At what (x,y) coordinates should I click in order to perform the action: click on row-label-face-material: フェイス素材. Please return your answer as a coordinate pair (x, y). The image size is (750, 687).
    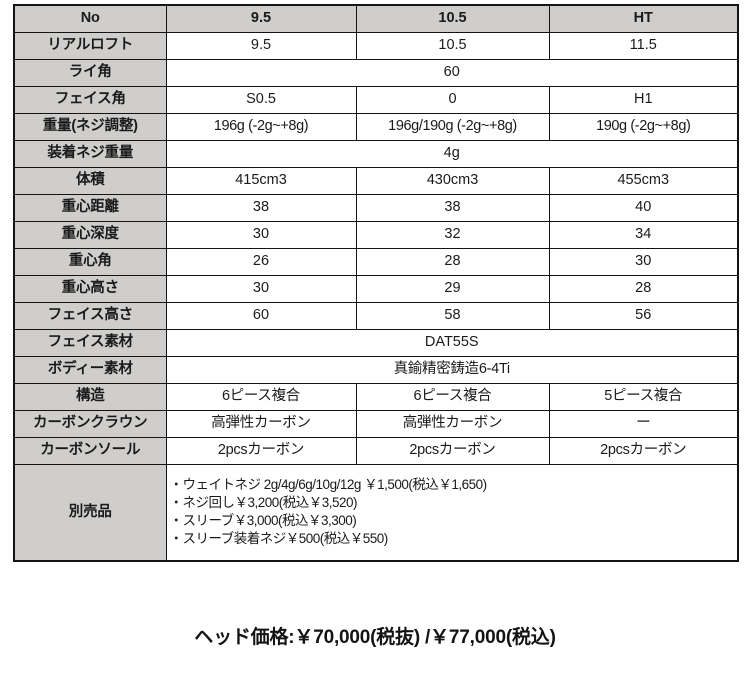
    Looking at the image, I should click on (90, 342).